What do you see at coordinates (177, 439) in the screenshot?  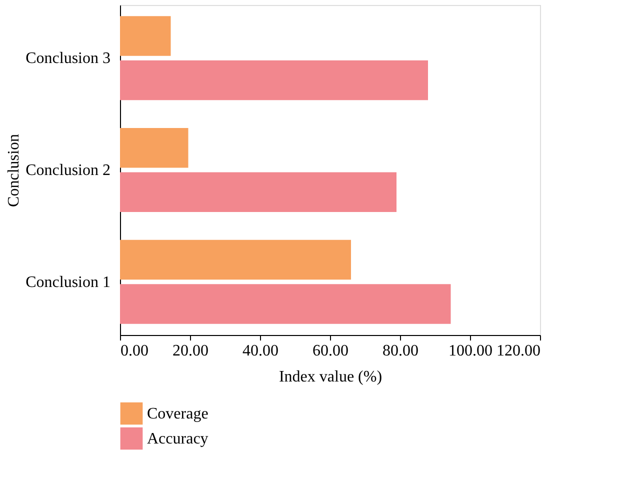 I see `legend-label: Accuracy` at bounding box center [177, 439].